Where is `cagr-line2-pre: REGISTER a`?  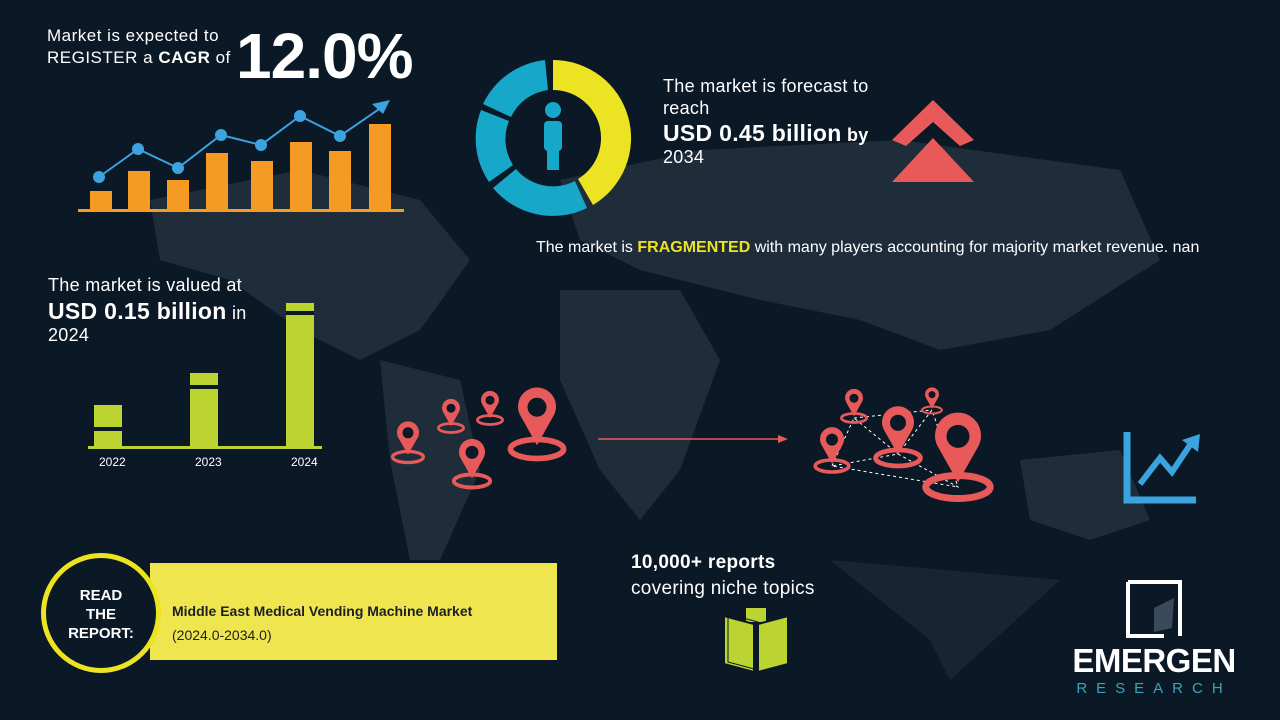
cagr-line2-pre: REGISTER a is located at coordinates (103, 57).